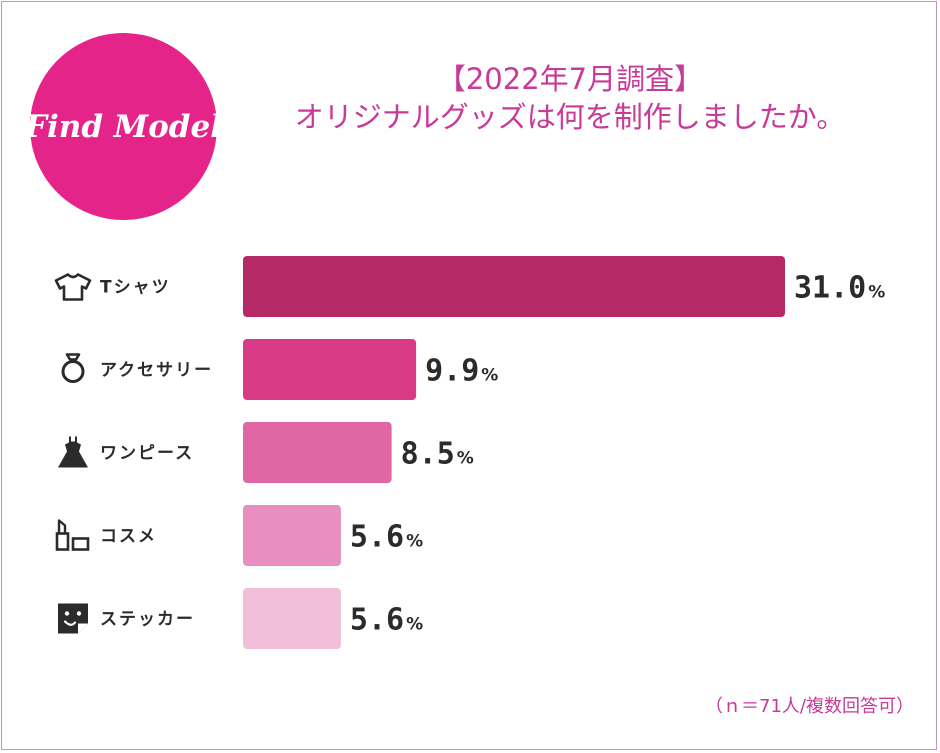 This screenshot has height=753, width=940. What do you see at coordinates (156, 371) in the screenshot?
I see `category-label: アクセサリー` at bounding box center [156, 371].